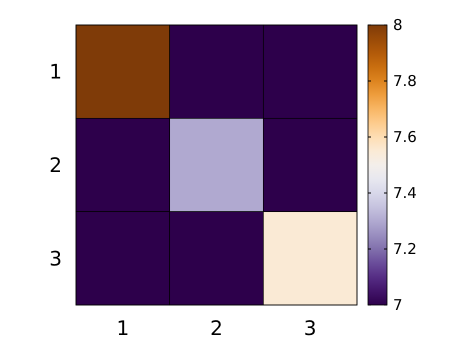 Image resolution: width=474 pixels, height=343 pixels. What do you see at coordinates (55, 165) in the screenshot?
I see `y-tick-label: 2` at bounding box center [55, 165].